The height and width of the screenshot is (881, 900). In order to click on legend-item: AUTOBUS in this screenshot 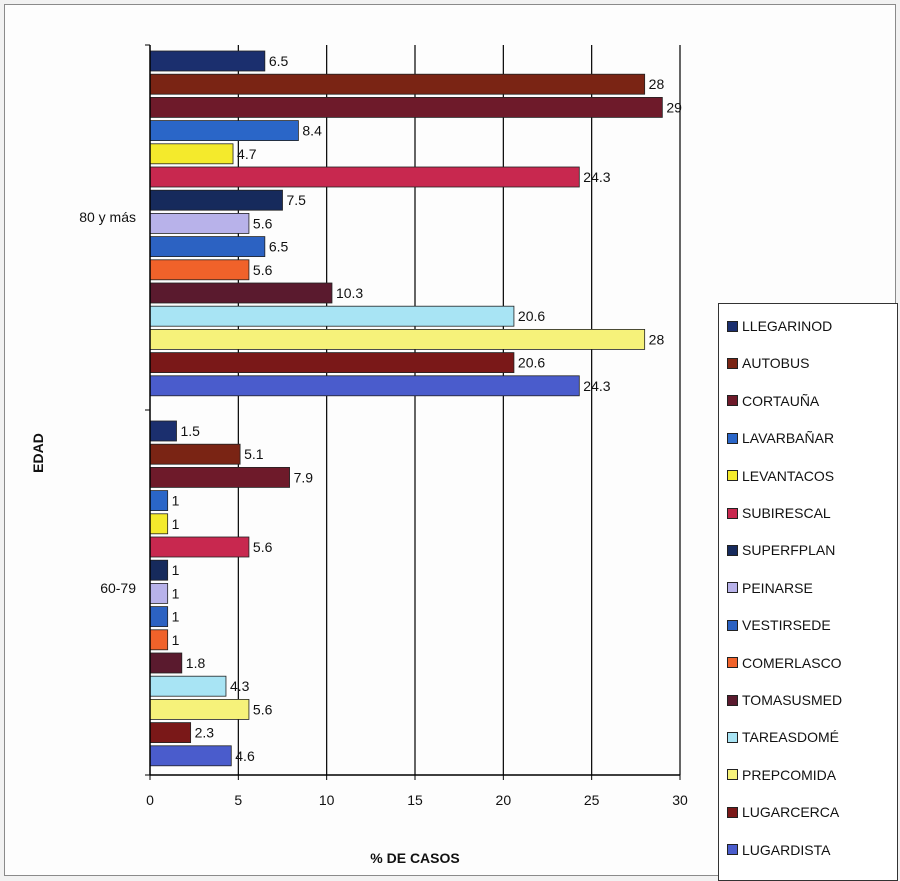, I will do `click(768, 363)`.